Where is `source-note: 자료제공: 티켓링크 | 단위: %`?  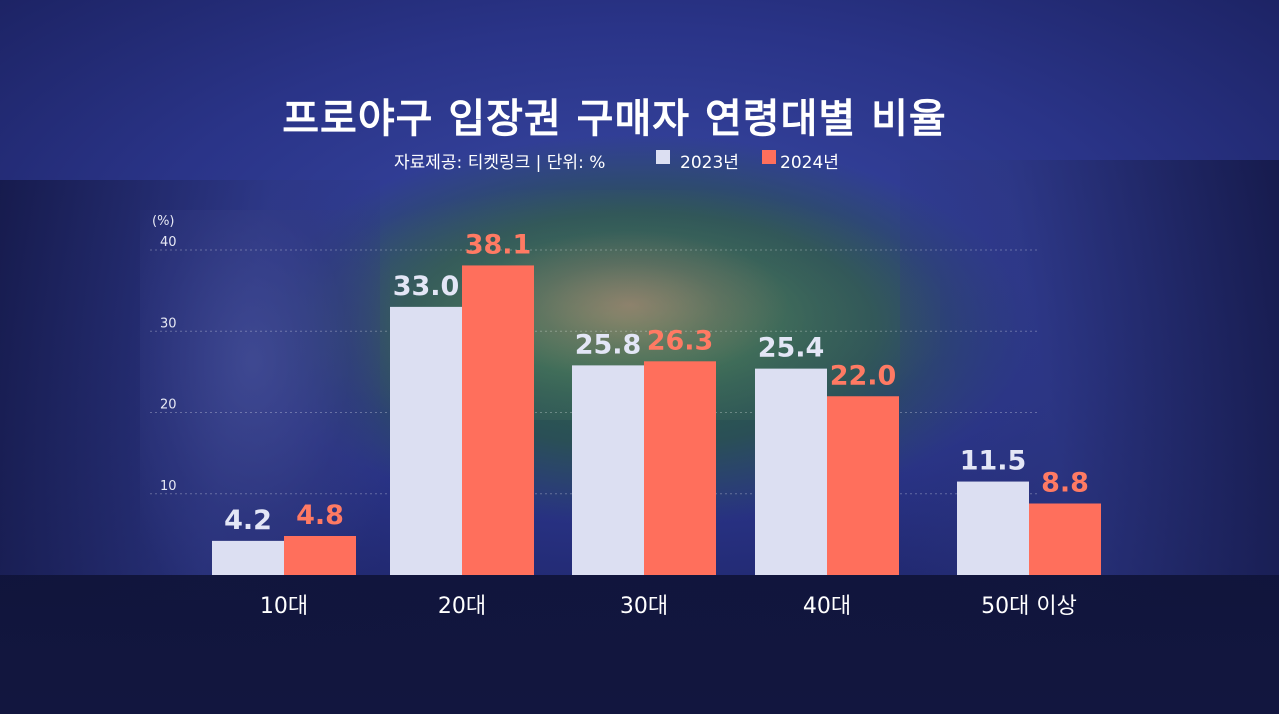
source-note: 자료제공: 티켓링크 | 단위: % is located at coordinates (500, 163).